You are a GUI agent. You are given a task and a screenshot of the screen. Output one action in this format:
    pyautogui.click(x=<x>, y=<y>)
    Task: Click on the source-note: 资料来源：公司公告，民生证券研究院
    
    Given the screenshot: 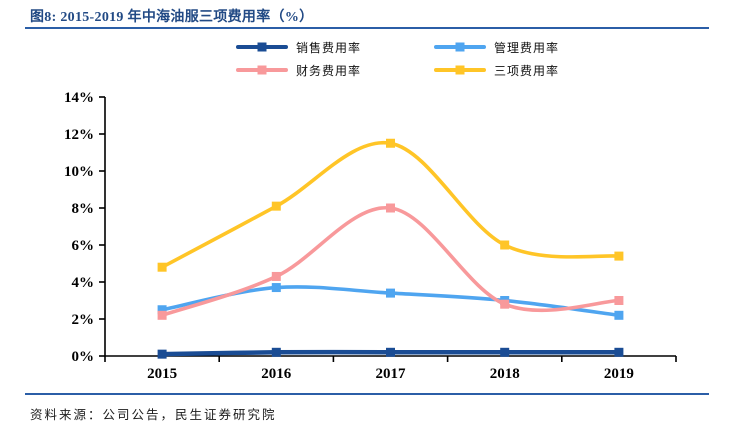 What is the action you would take?
    pyautogui.click(x=153, y=415)
    